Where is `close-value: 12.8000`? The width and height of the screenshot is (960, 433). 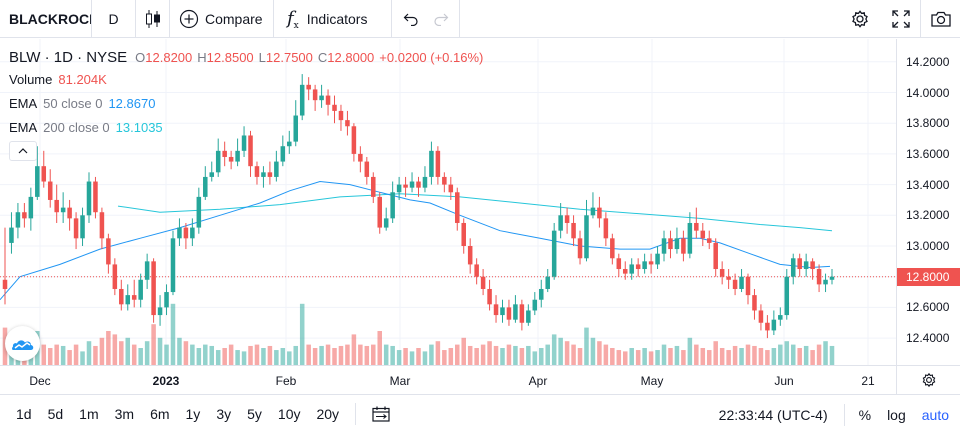 close-value: 12.8000 is located at coordinates (351, 57).